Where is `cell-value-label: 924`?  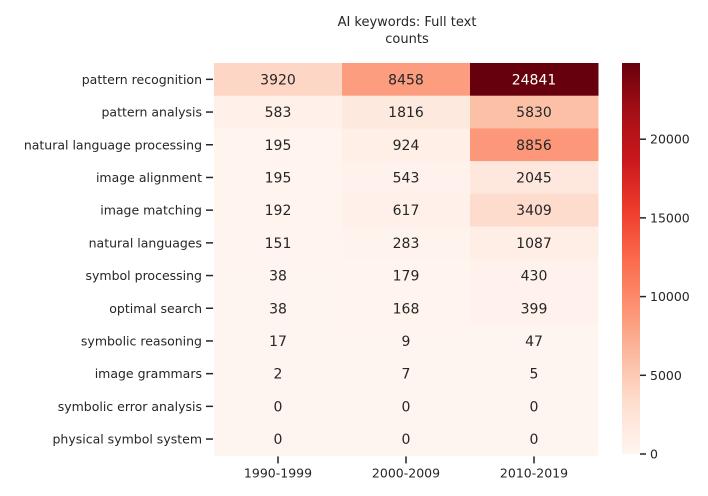
cell-value-label: 924 is located at coordinates (406, 146).